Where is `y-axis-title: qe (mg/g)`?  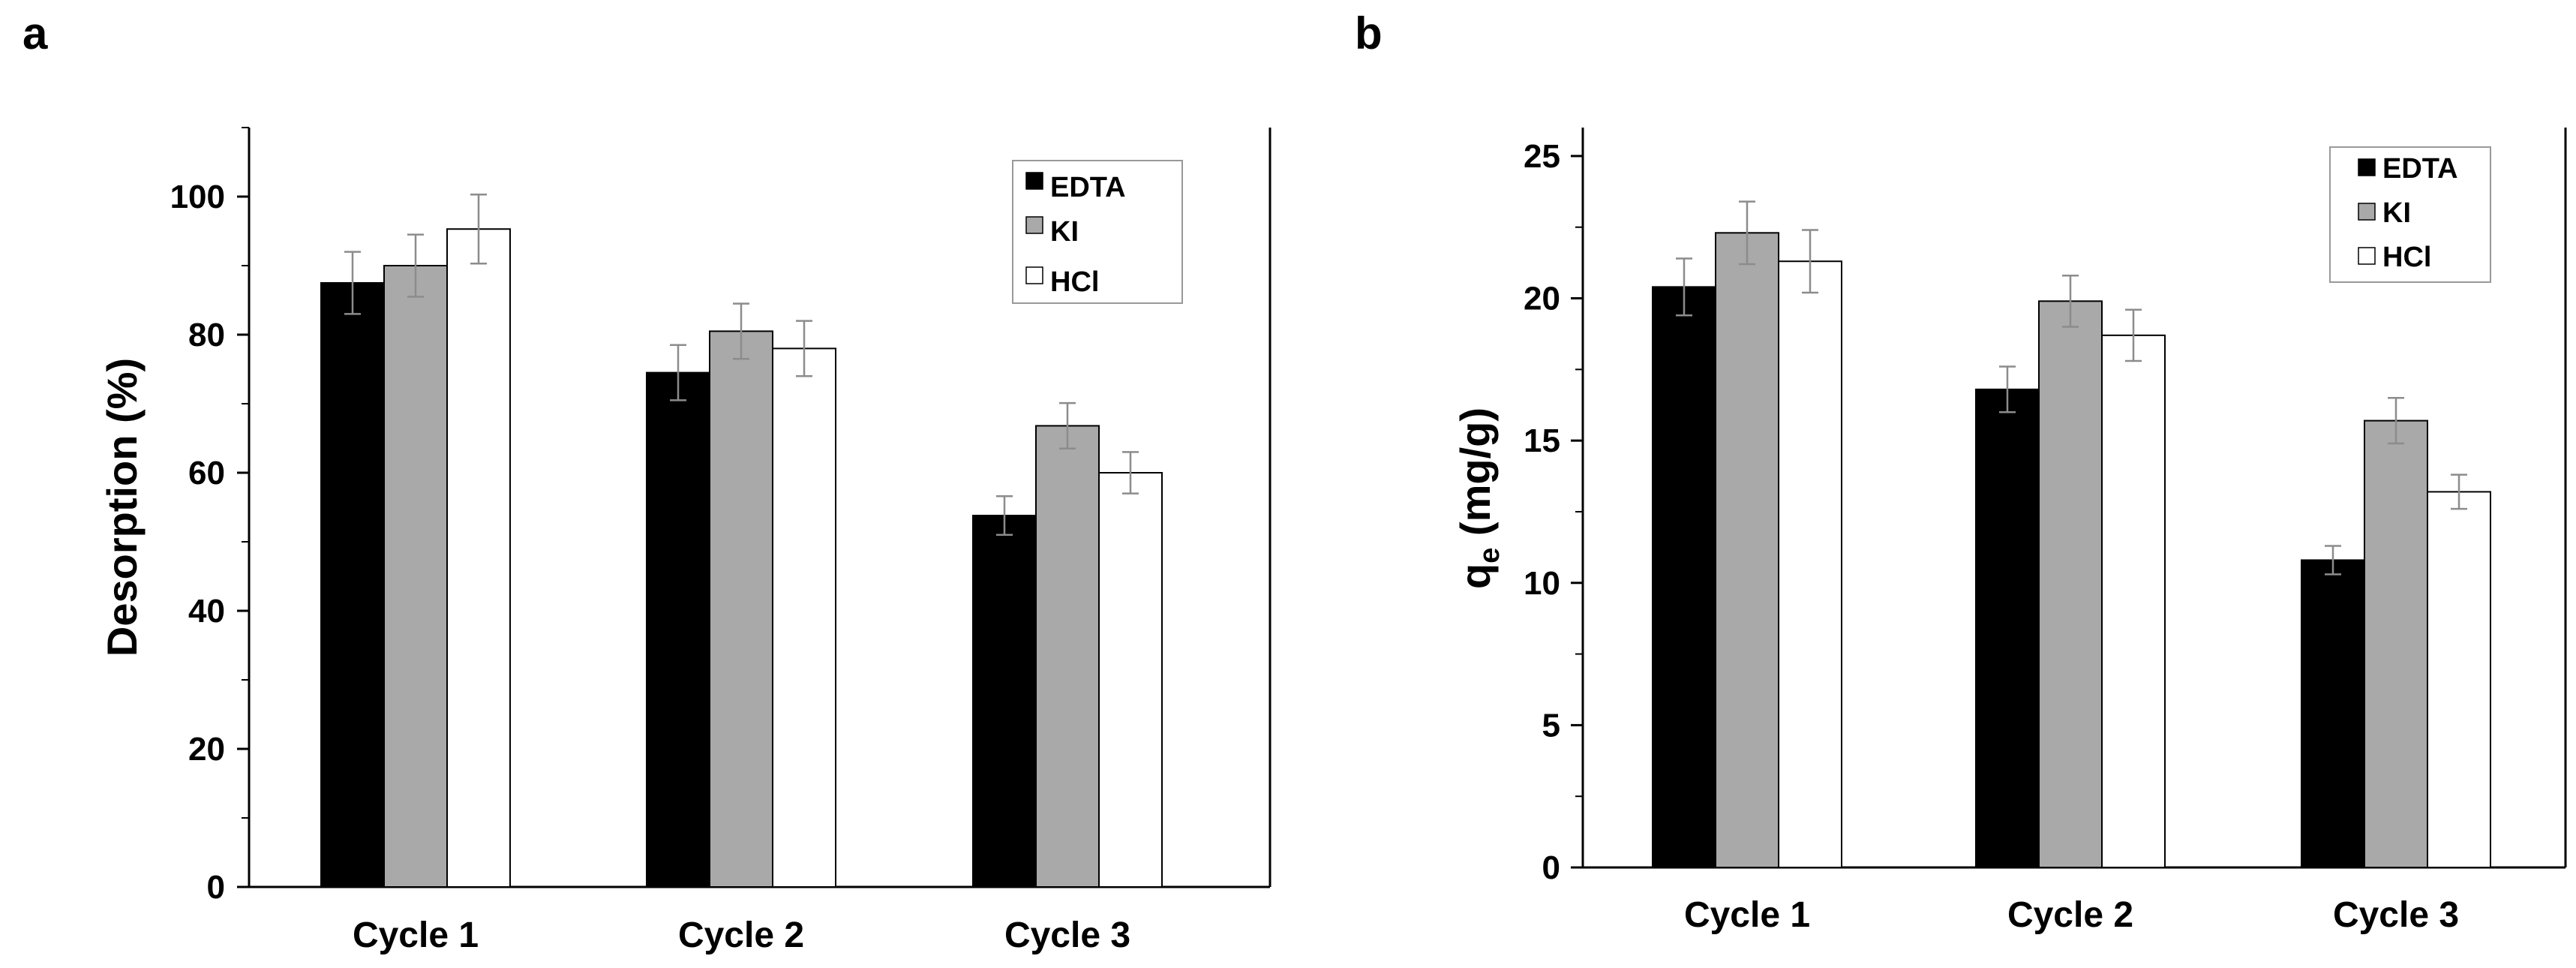
y-axis-title: qe (mg/g) is located at coordinates (1479, 498).